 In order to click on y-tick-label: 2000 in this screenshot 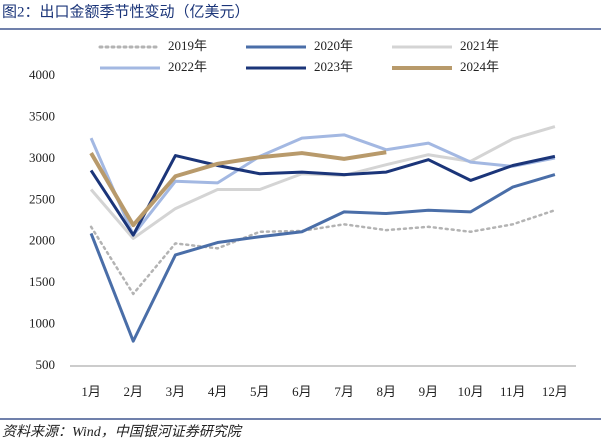, I will do `click(42, 240)`.